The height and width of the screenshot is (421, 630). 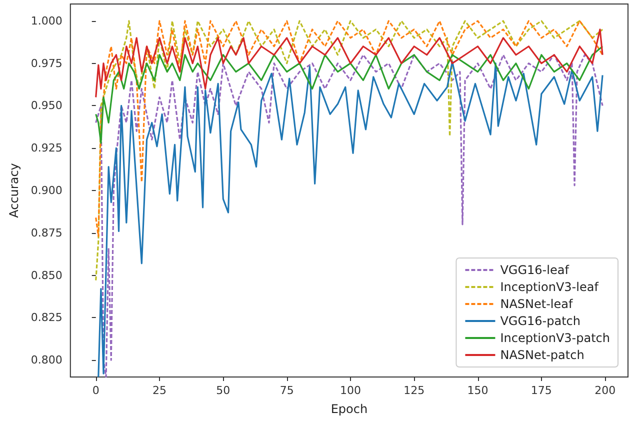 What do you see at coordinates (541, 390) in the screenshot?
I see `x-tick-label: 175` at bounding box center [541, 390].